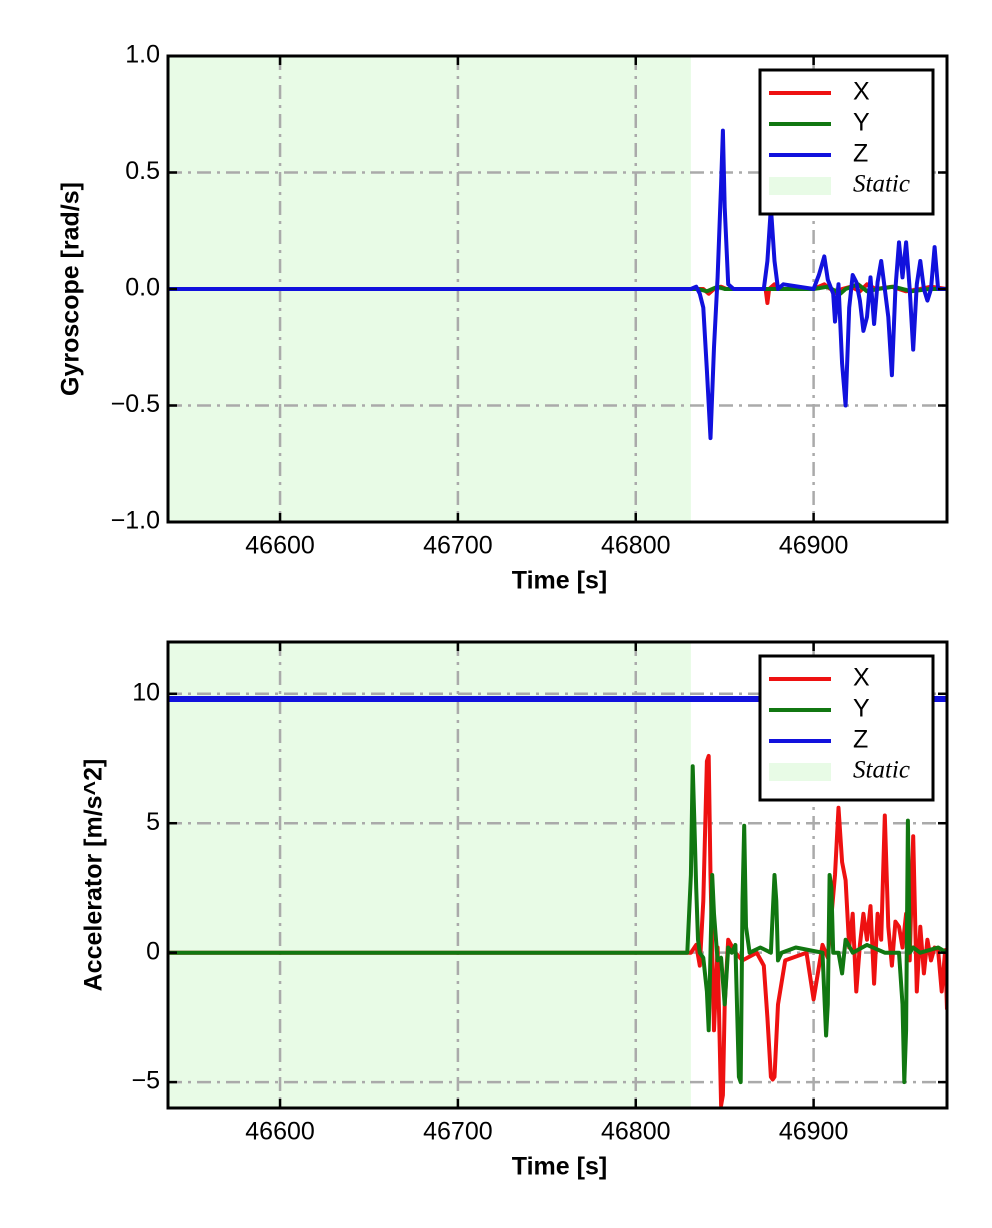  I want to click on y-tick-label: 0.0, so click(142, 288).